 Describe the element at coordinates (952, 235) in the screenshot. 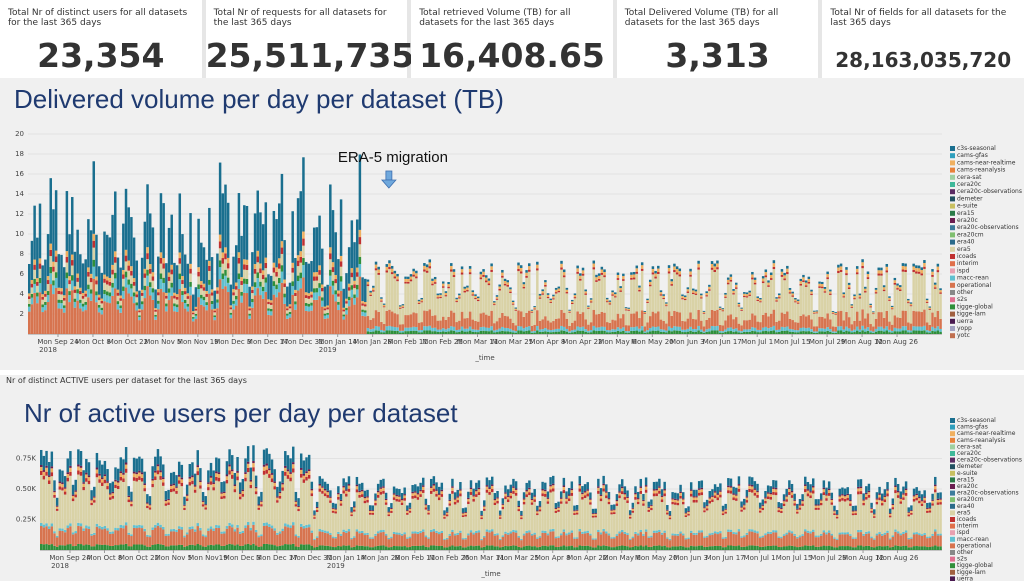

I see `legend-swatch` at that location.